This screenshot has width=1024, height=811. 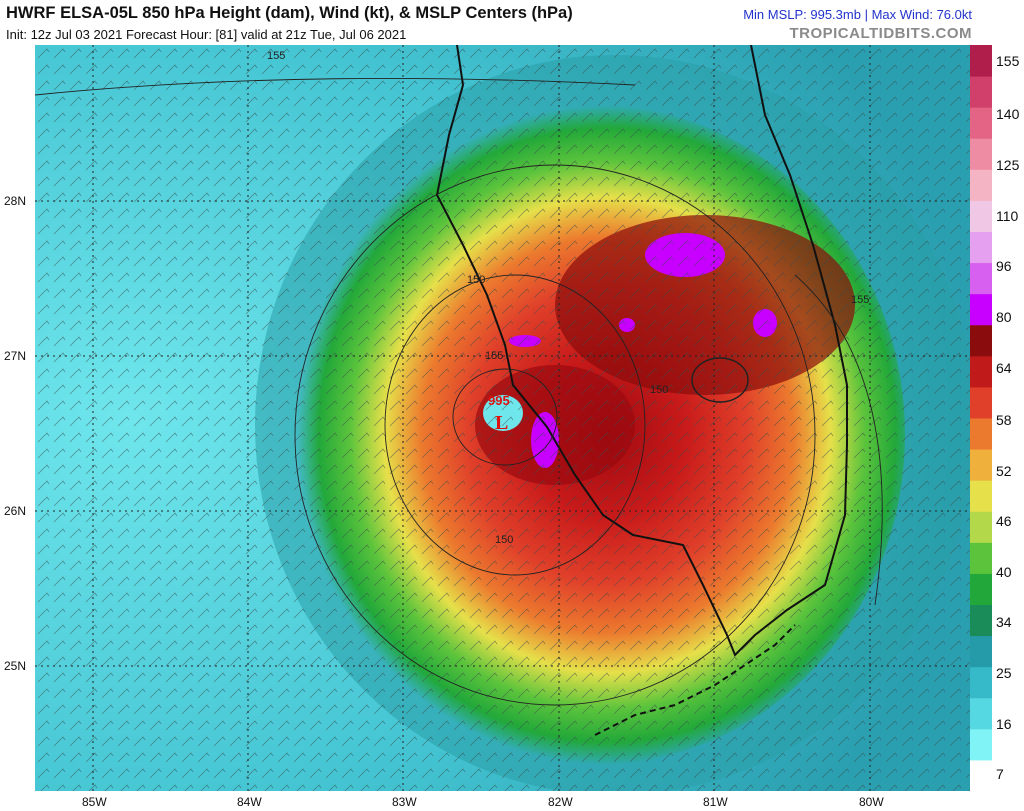 I want to click on lon-label-81w: 81W, so click(x=715, y=802).